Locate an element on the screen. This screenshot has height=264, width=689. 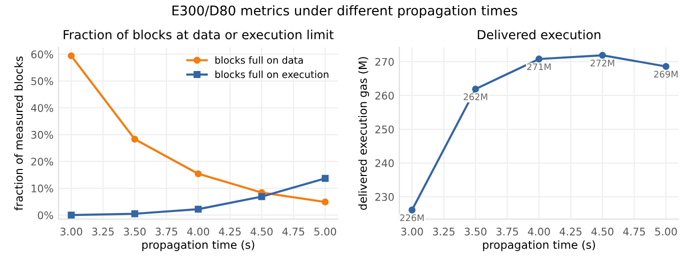
chart-title: Fraction of blocks at data or execution limit is located at coordinates (199, 35).